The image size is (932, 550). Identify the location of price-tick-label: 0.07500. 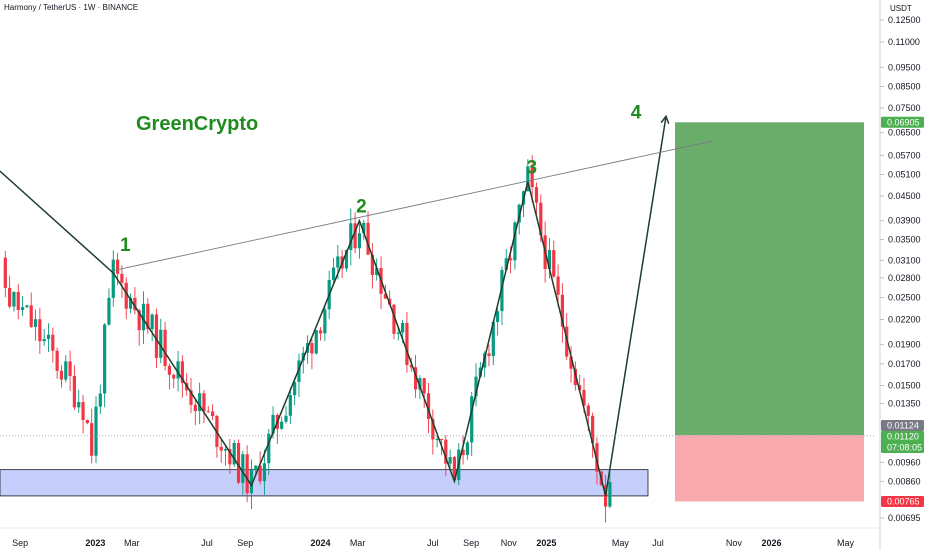
(904, 108).